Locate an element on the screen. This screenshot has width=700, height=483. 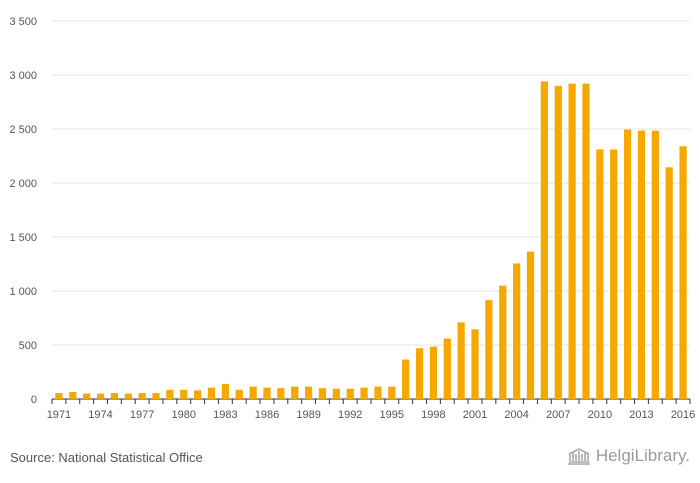
brand-name: HelgiLibrary. is located at coordinates (642, 455).